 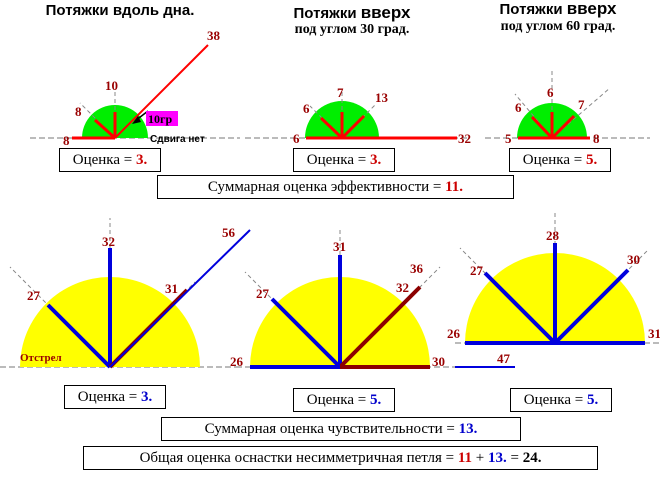 I want to click on bottom-diagram-3: 28 27 30 26 31 47, so click(x=553, y=290).